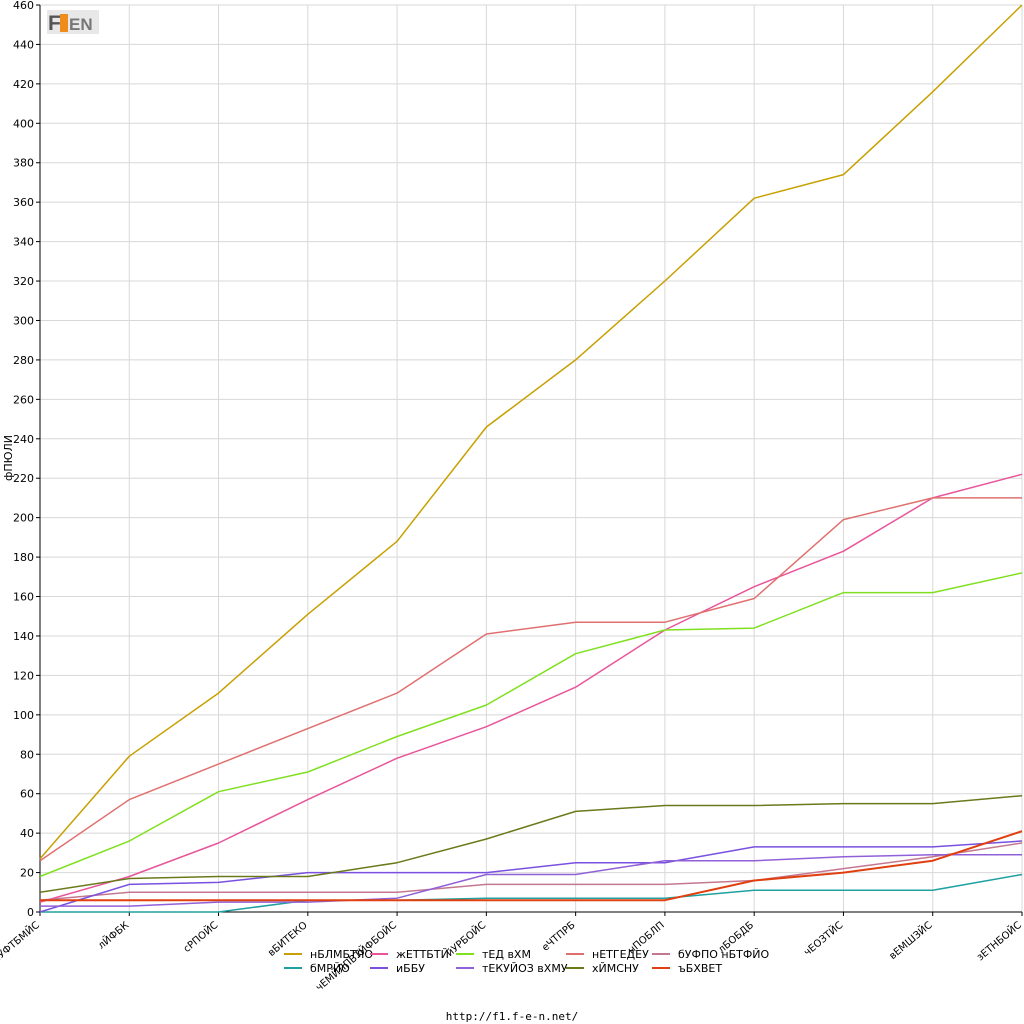 The image size is (1024, 1024). What do you see at coordinates (23, 557) in the screenshot?
I see `y-tick-label: 180` at bounding box center [23, 557].